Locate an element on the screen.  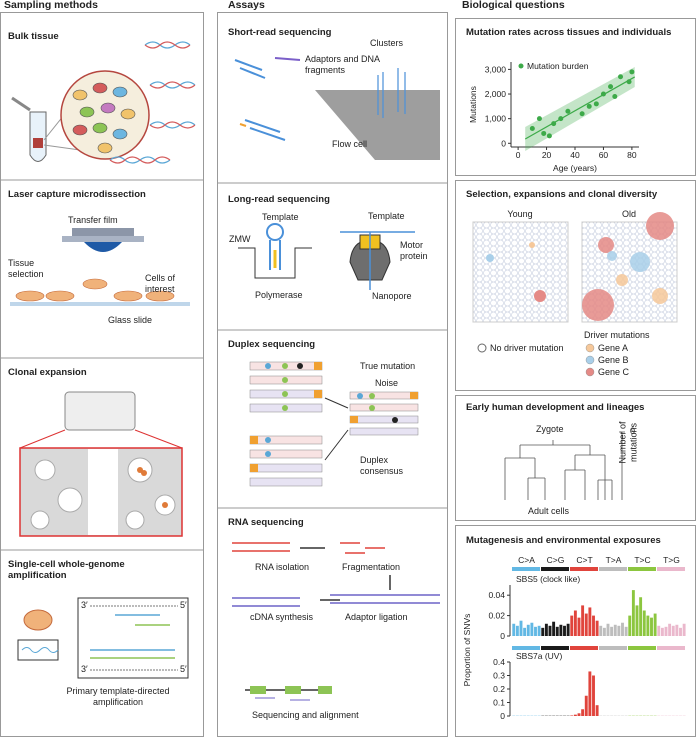
legend-label: Gene C is located at coordinates (614, 372).